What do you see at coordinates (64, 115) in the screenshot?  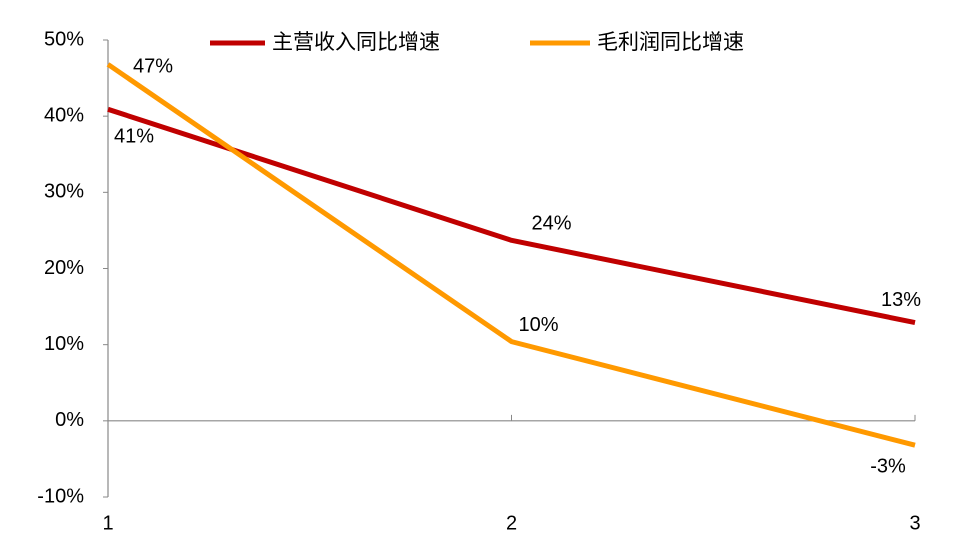 I see `y-tick-label: 40%` at bounding box center [64, 115].